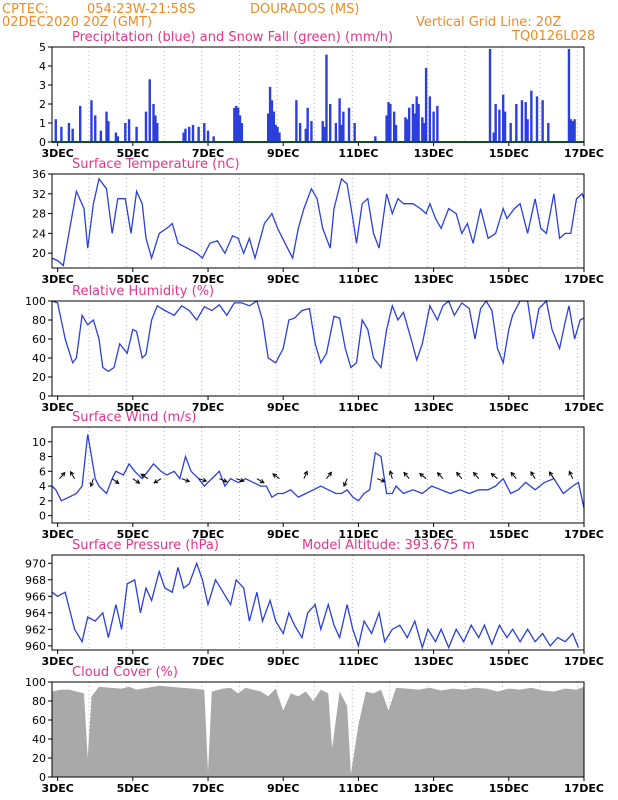 This screenshot has height=800, width=618. I want to click on cloud-title: Cloud Cover (%), so click(125, 672).